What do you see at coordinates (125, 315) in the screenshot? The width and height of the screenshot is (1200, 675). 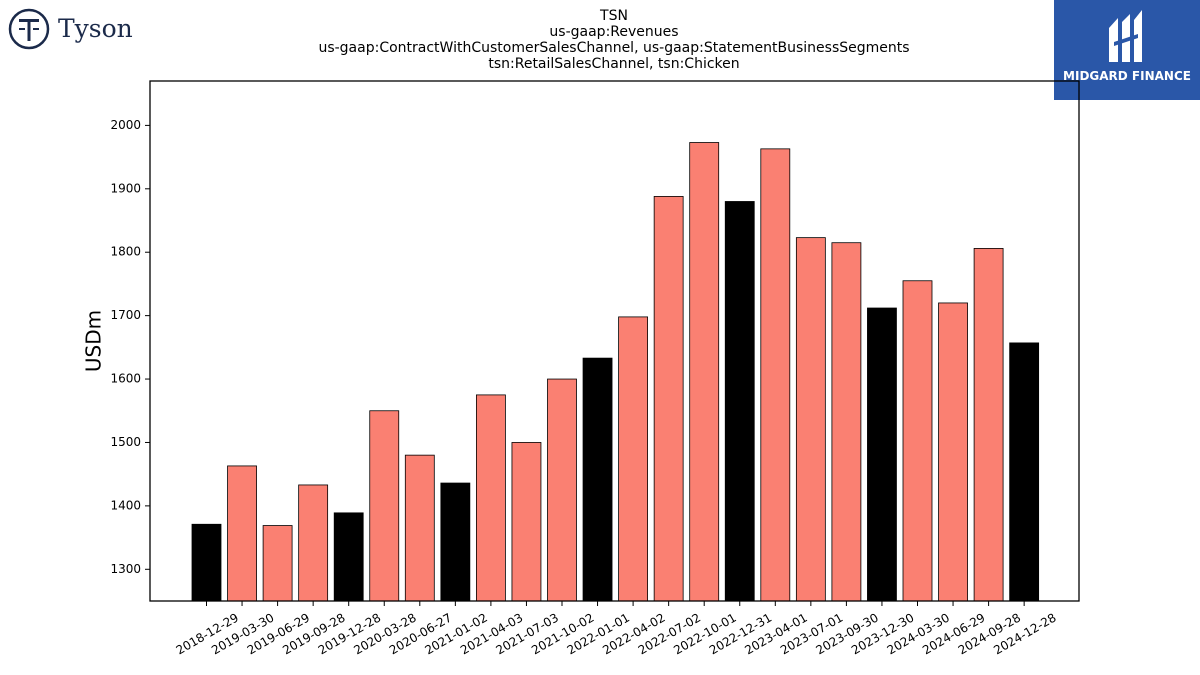 I see `y-tick-label: 1700` at bounding box center [125, 315].